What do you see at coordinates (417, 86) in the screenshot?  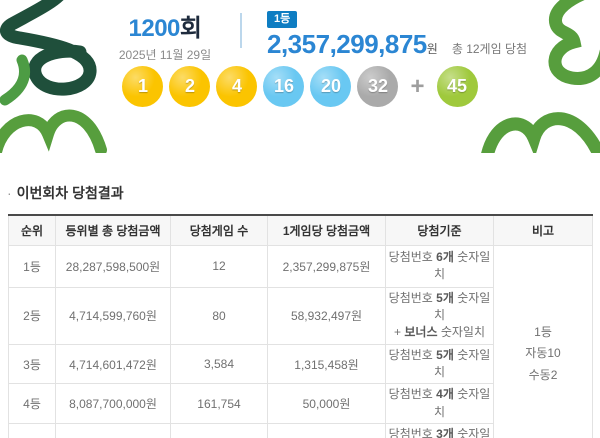 I see `plus-icon: +` at bounding box center [417, 86].